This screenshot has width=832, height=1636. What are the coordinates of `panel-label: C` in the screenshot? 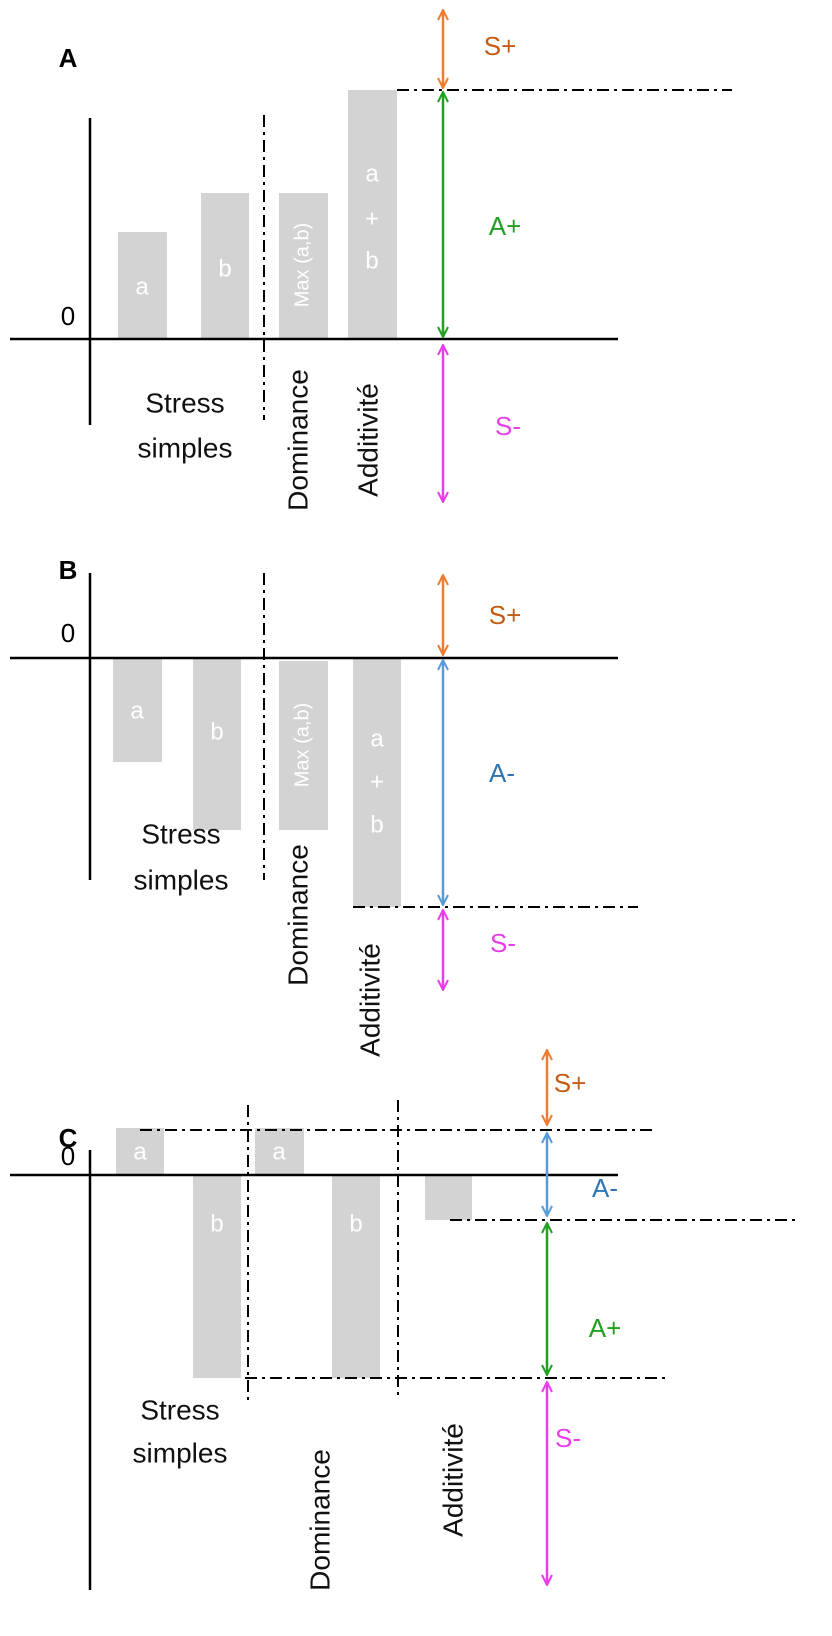 It's located at (68, 1138).